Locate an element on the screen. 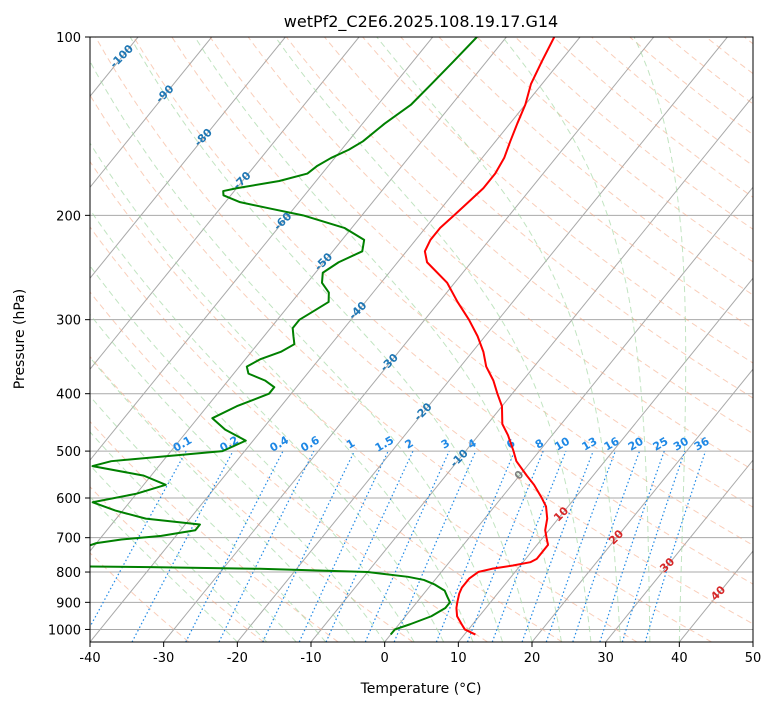 This screenshot has height=708, width=775. x-axis: -40 -30 -20 -10 0 10 20 30 40 50 is located at coordinates (420, 654).